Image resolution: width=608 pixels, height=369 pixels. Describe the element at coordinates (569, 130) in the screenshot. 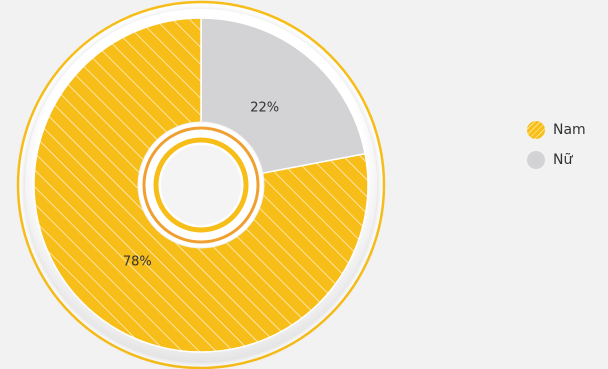

I see `legend-label-nam: Nam` at that location.